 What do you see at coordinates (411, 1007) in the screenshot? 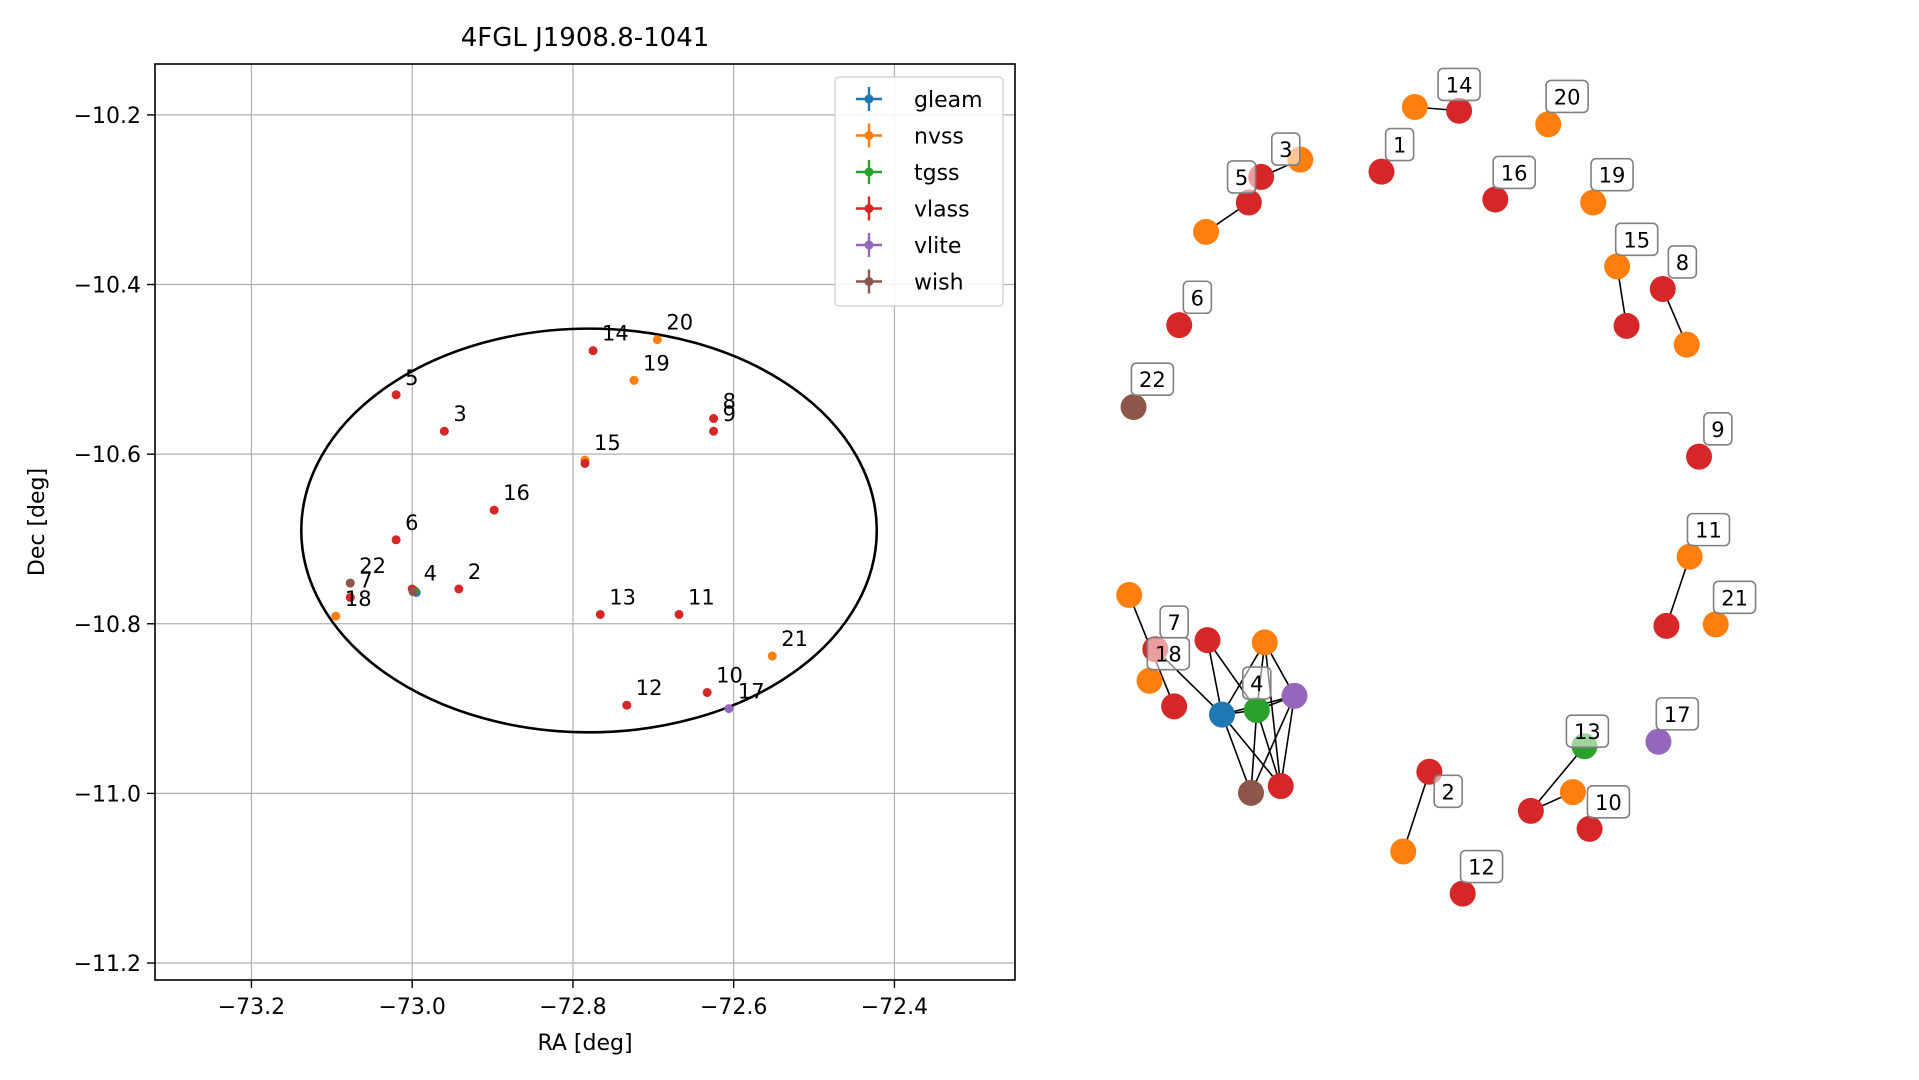
I see `x-tick-label: −73.0` at bounding box center [411, 1007].